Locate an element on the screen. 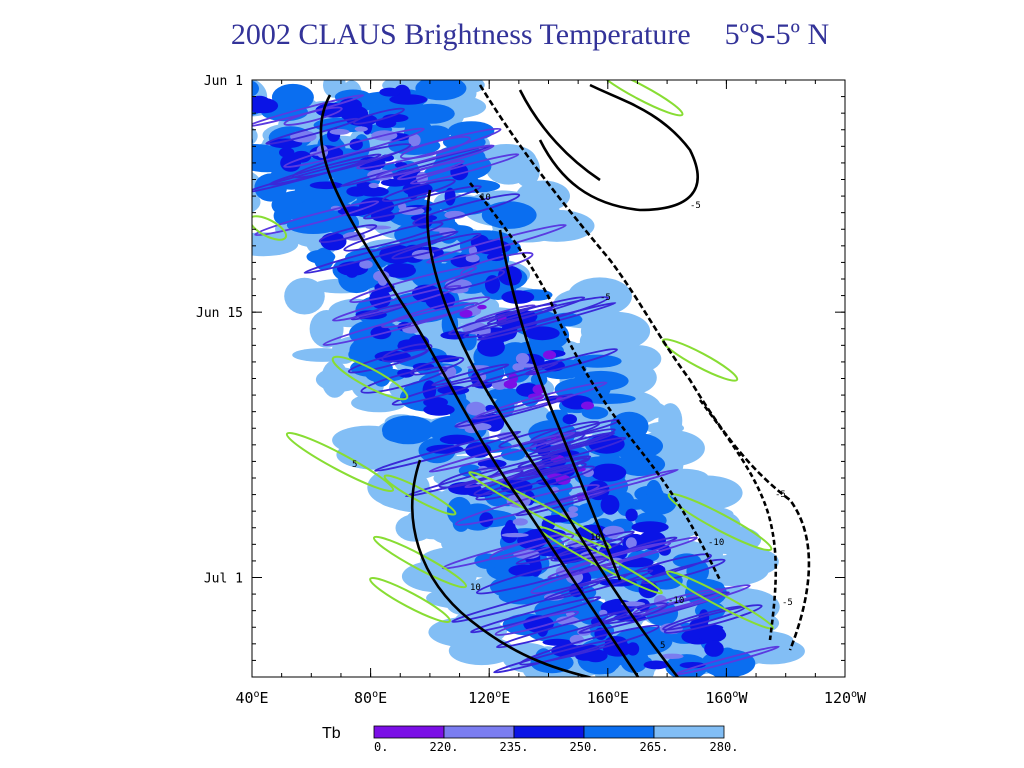 Image resolution: width=1024 pixels, height=768 pixels. x-tick-label: 160oW is located at coordinates (726, 698).